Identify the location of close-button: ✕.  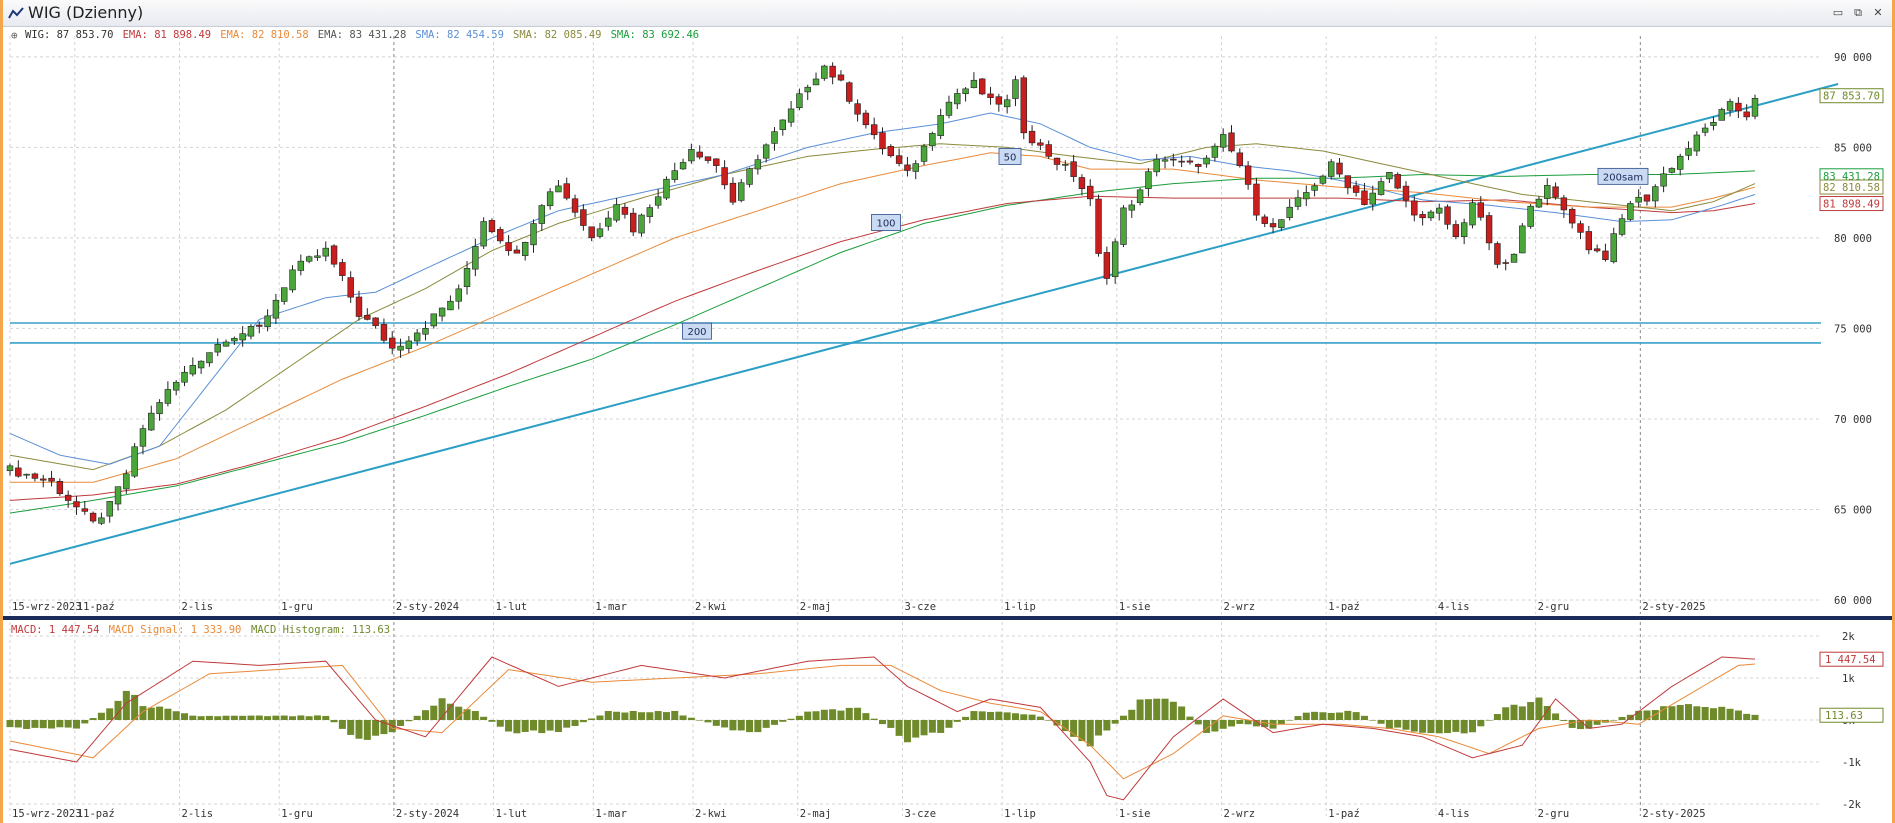
(1878, 12).